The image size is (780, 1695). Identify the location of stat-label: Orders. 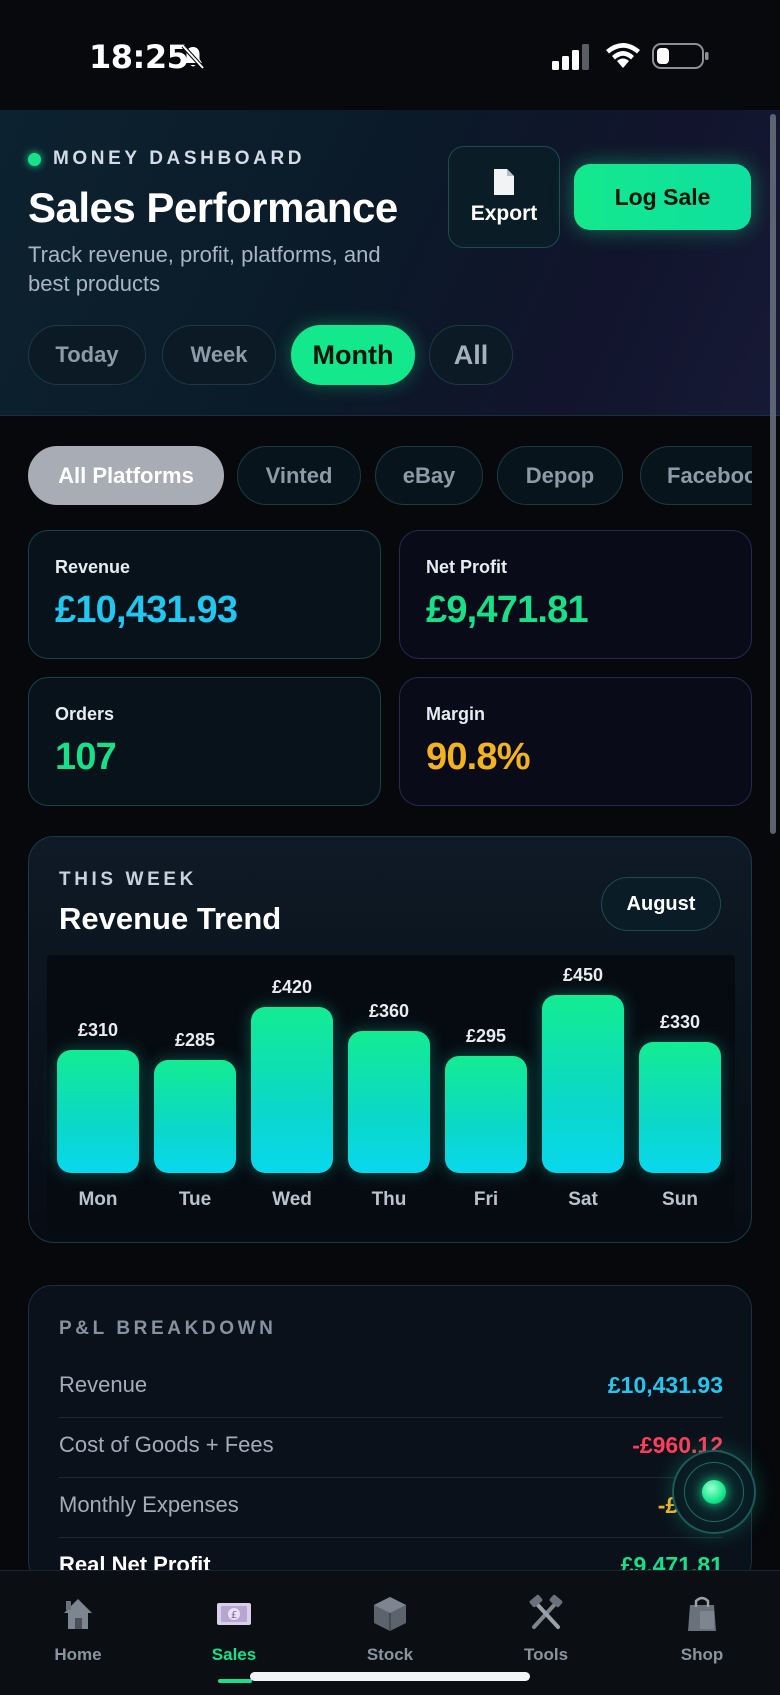
(85, 714).